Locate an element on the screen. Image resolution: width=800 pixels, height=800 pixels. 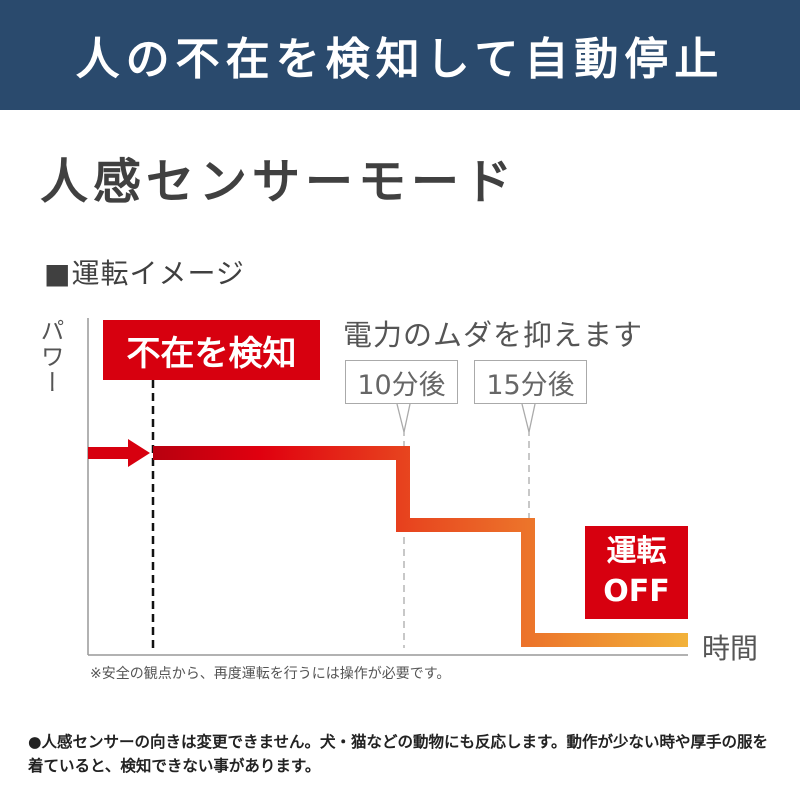
detect-label: 不在を検知 is located at coordinates (211, 350).